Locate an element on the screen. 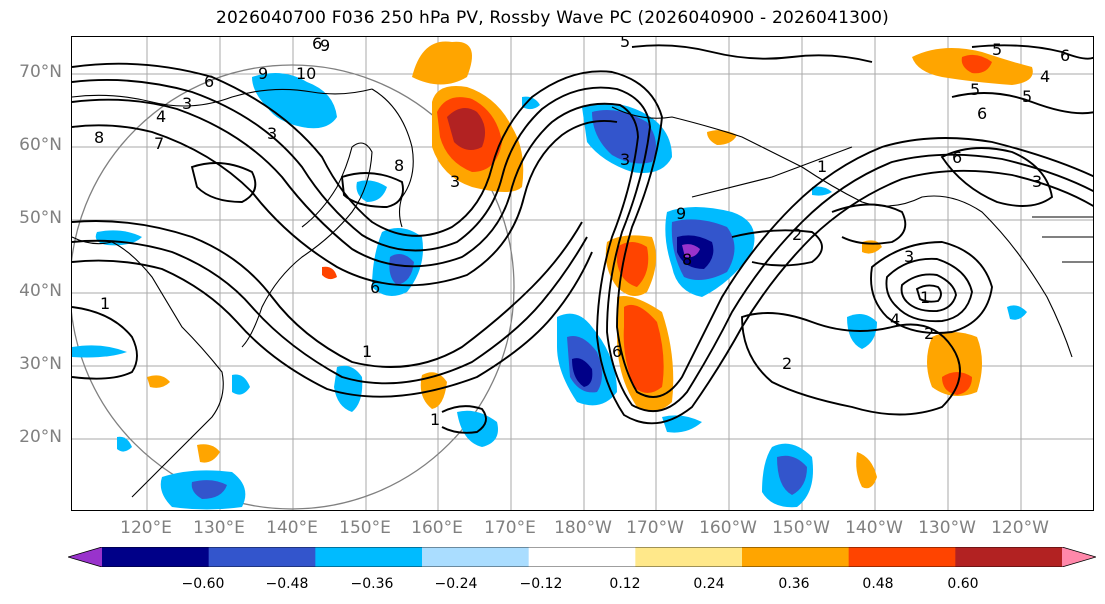  lon-label-150e: 150°E is located at coordinates (365, 528).